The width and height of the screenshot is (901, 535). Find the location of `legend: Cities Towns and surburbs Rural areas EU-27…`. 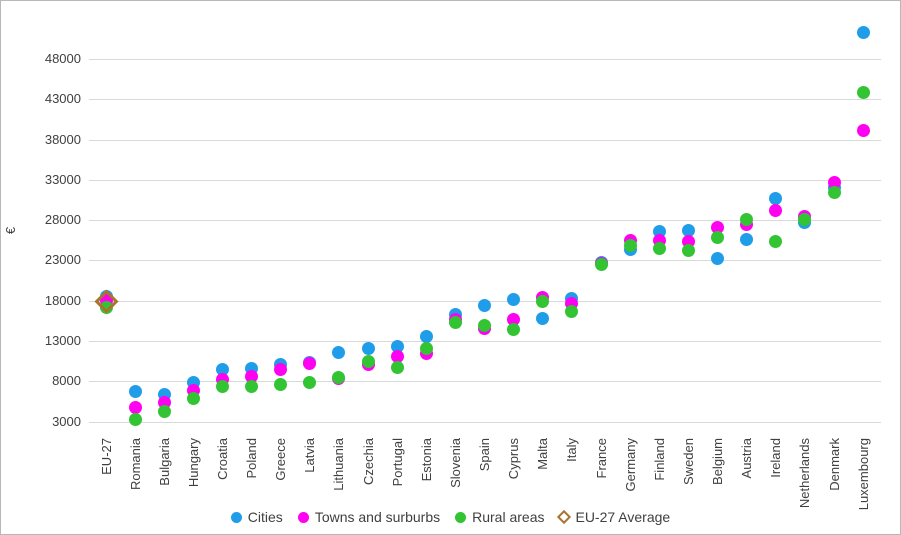

legend: Cities Towns and surburbs Rural areas EU-27… is located at coordinates (450, 517).